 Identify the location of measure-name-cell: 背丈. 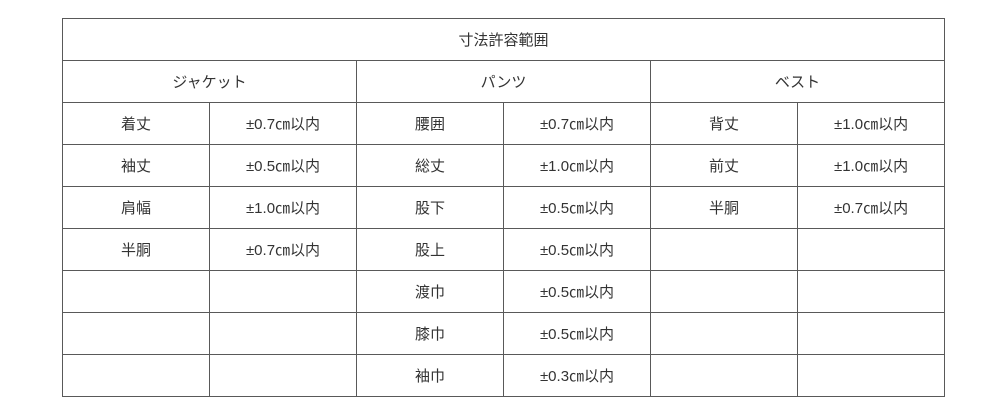
(724, 123).